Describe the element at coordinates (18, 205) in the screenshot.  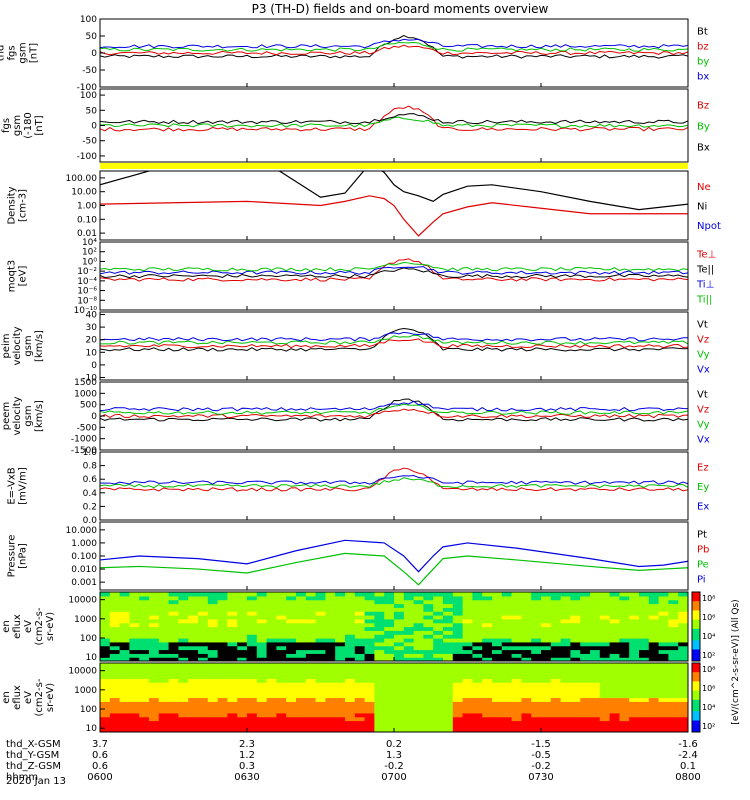
I see `y-axis-label: Density[cm-3]` at that location.